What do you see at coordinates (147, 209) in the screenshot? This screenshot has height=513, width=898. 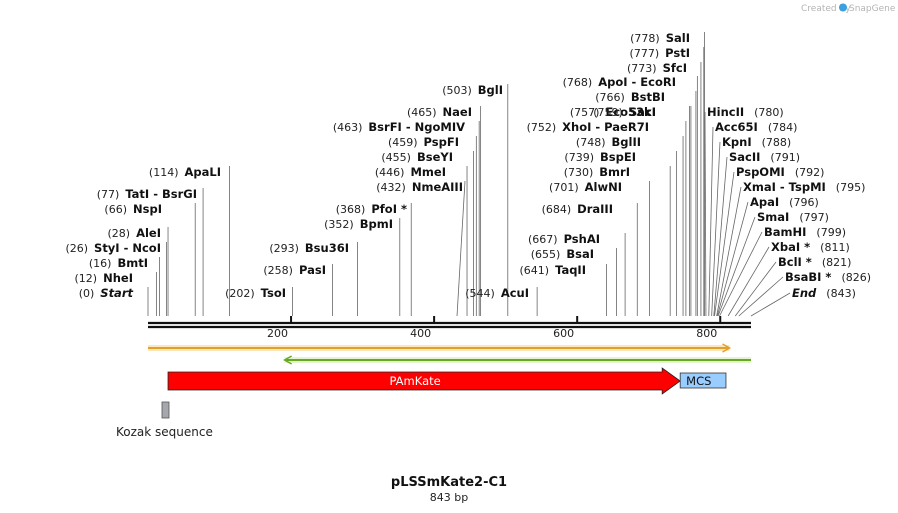 I see `site-name: NspI` at bounding box center [147, 209].